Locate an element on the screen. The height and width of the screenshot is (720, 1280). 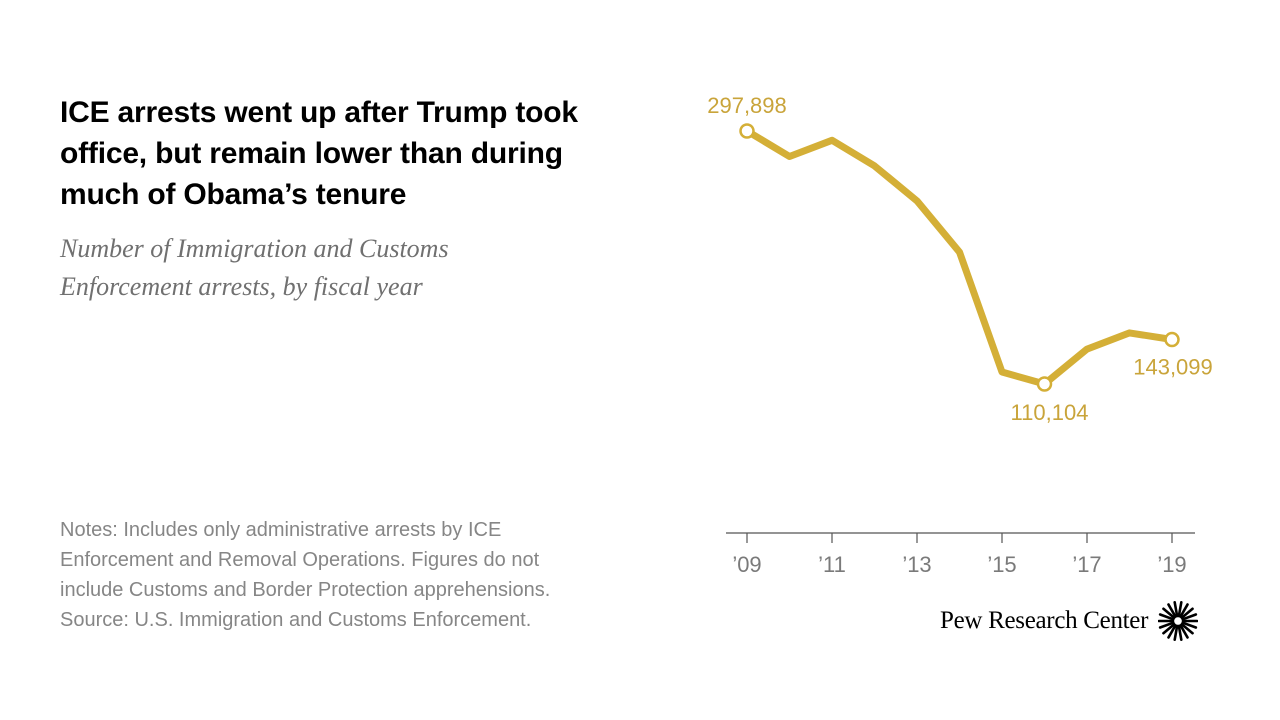
chart-subtitle-line: Number of Immigration and Customs is located at coordinates (254, 248).